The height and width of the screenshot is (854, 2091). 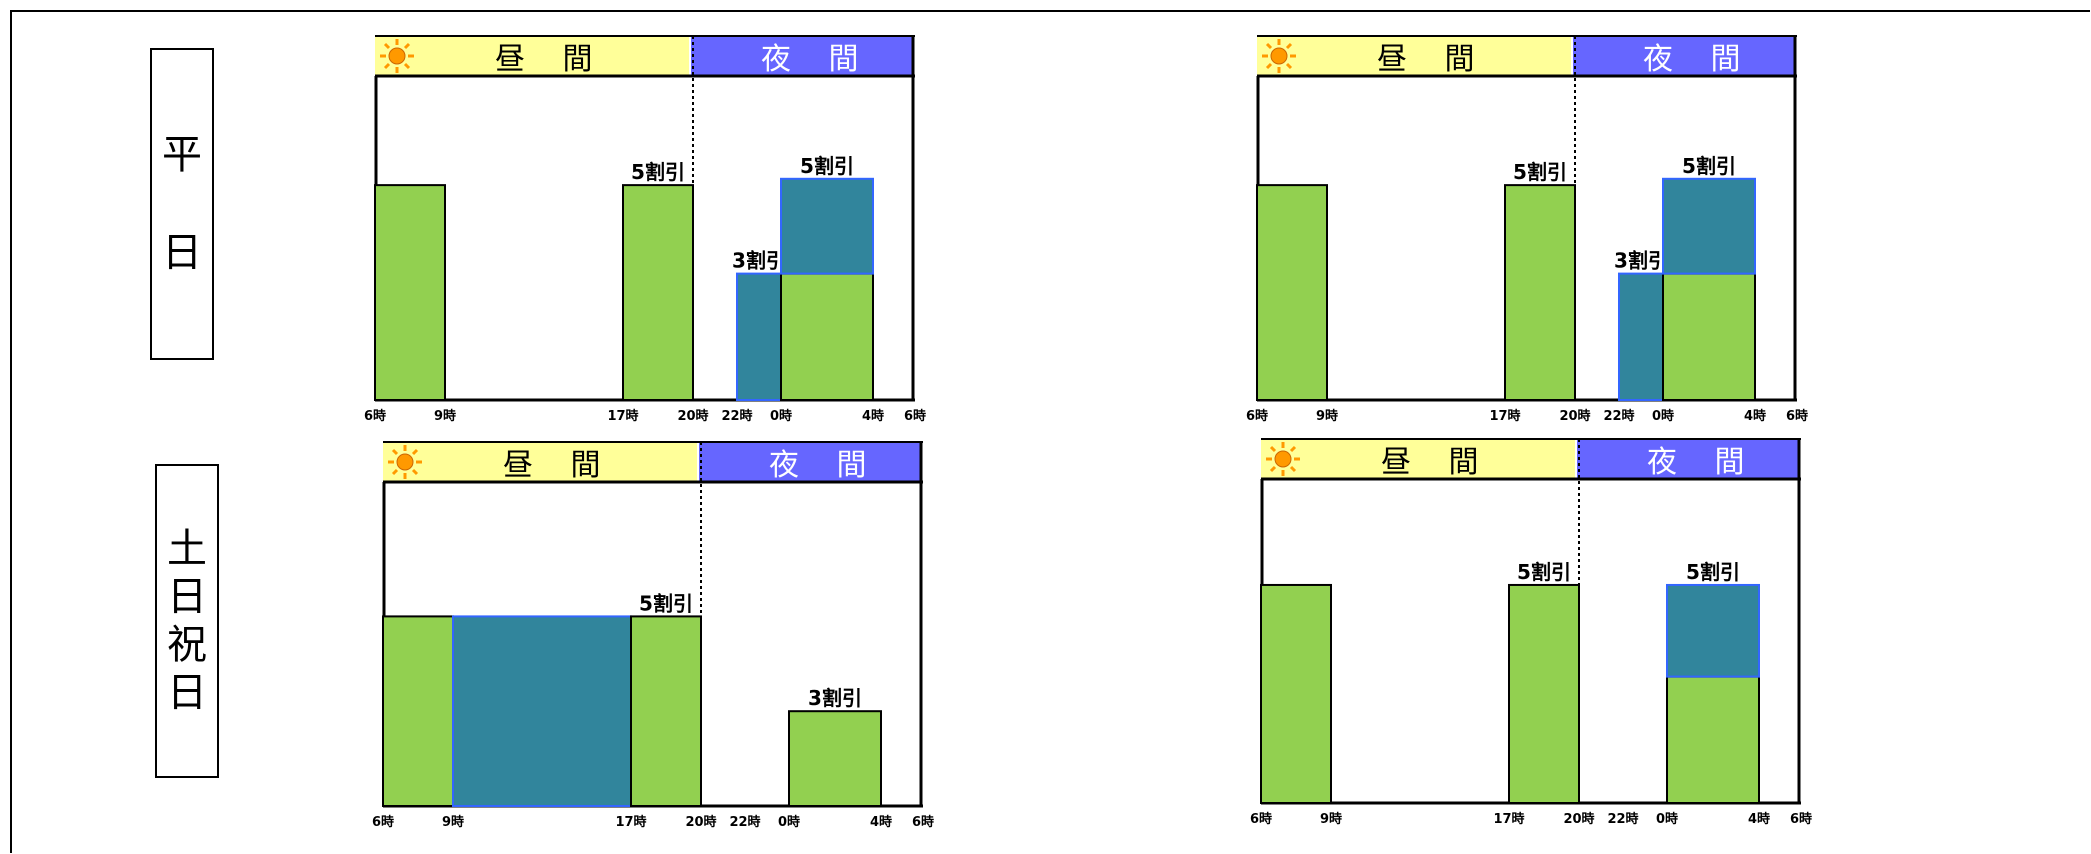 I want to click on holiday-row-label: 土日祝日, so click(x=187, y=621).